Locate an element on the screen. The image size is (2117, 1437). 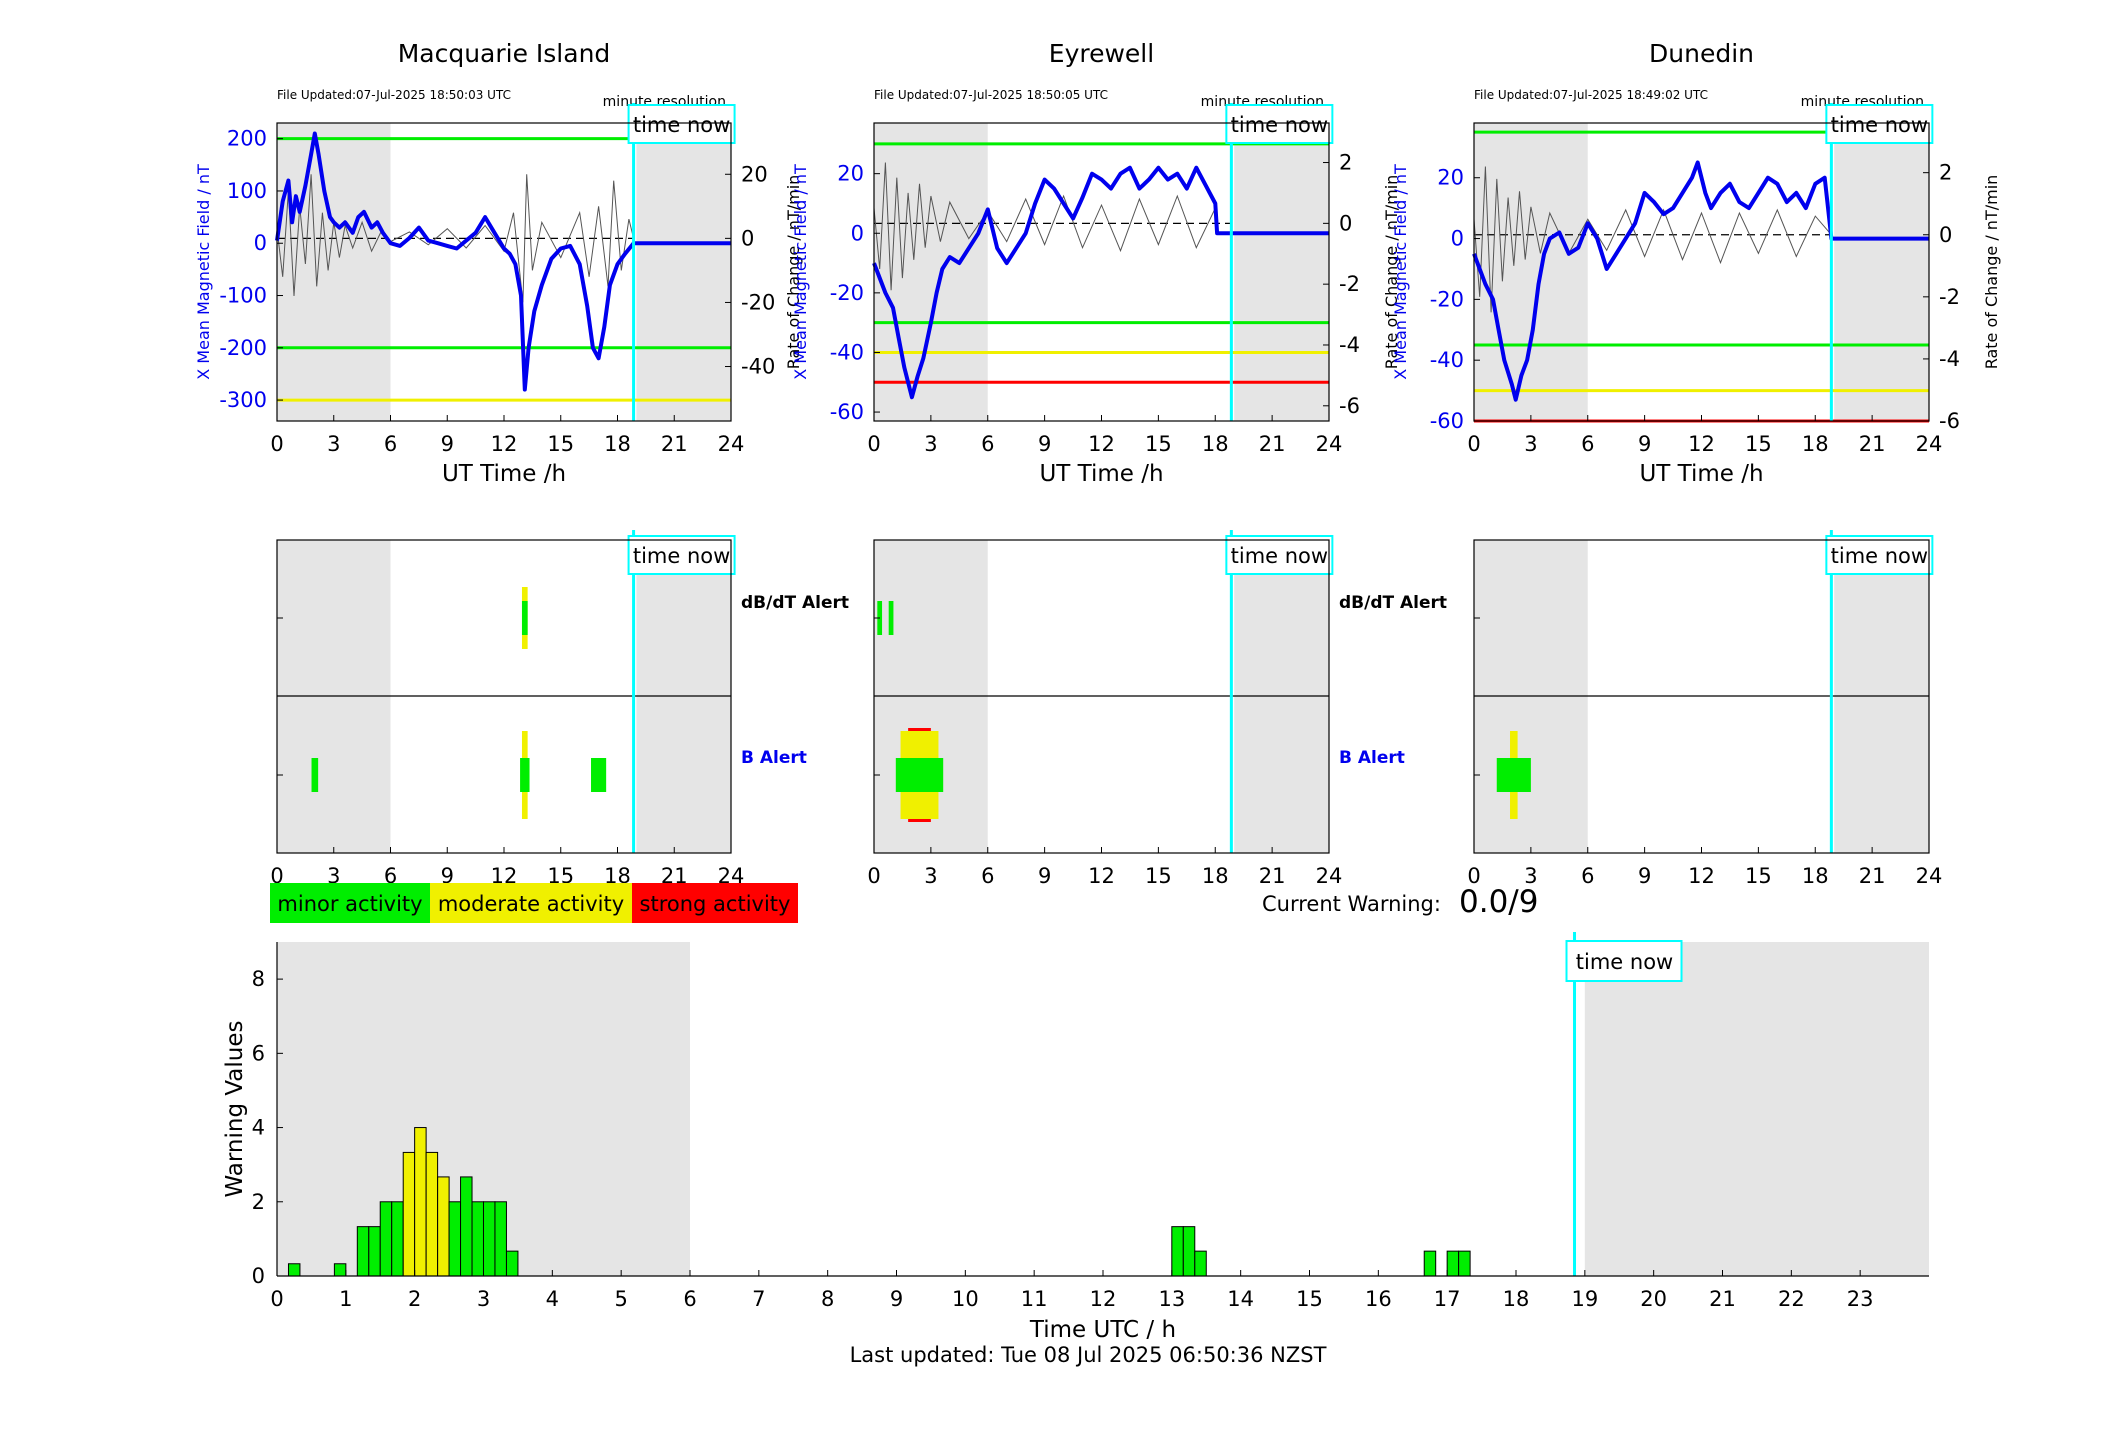
left-tick-label: 200 is located at coordinates (247, 139).